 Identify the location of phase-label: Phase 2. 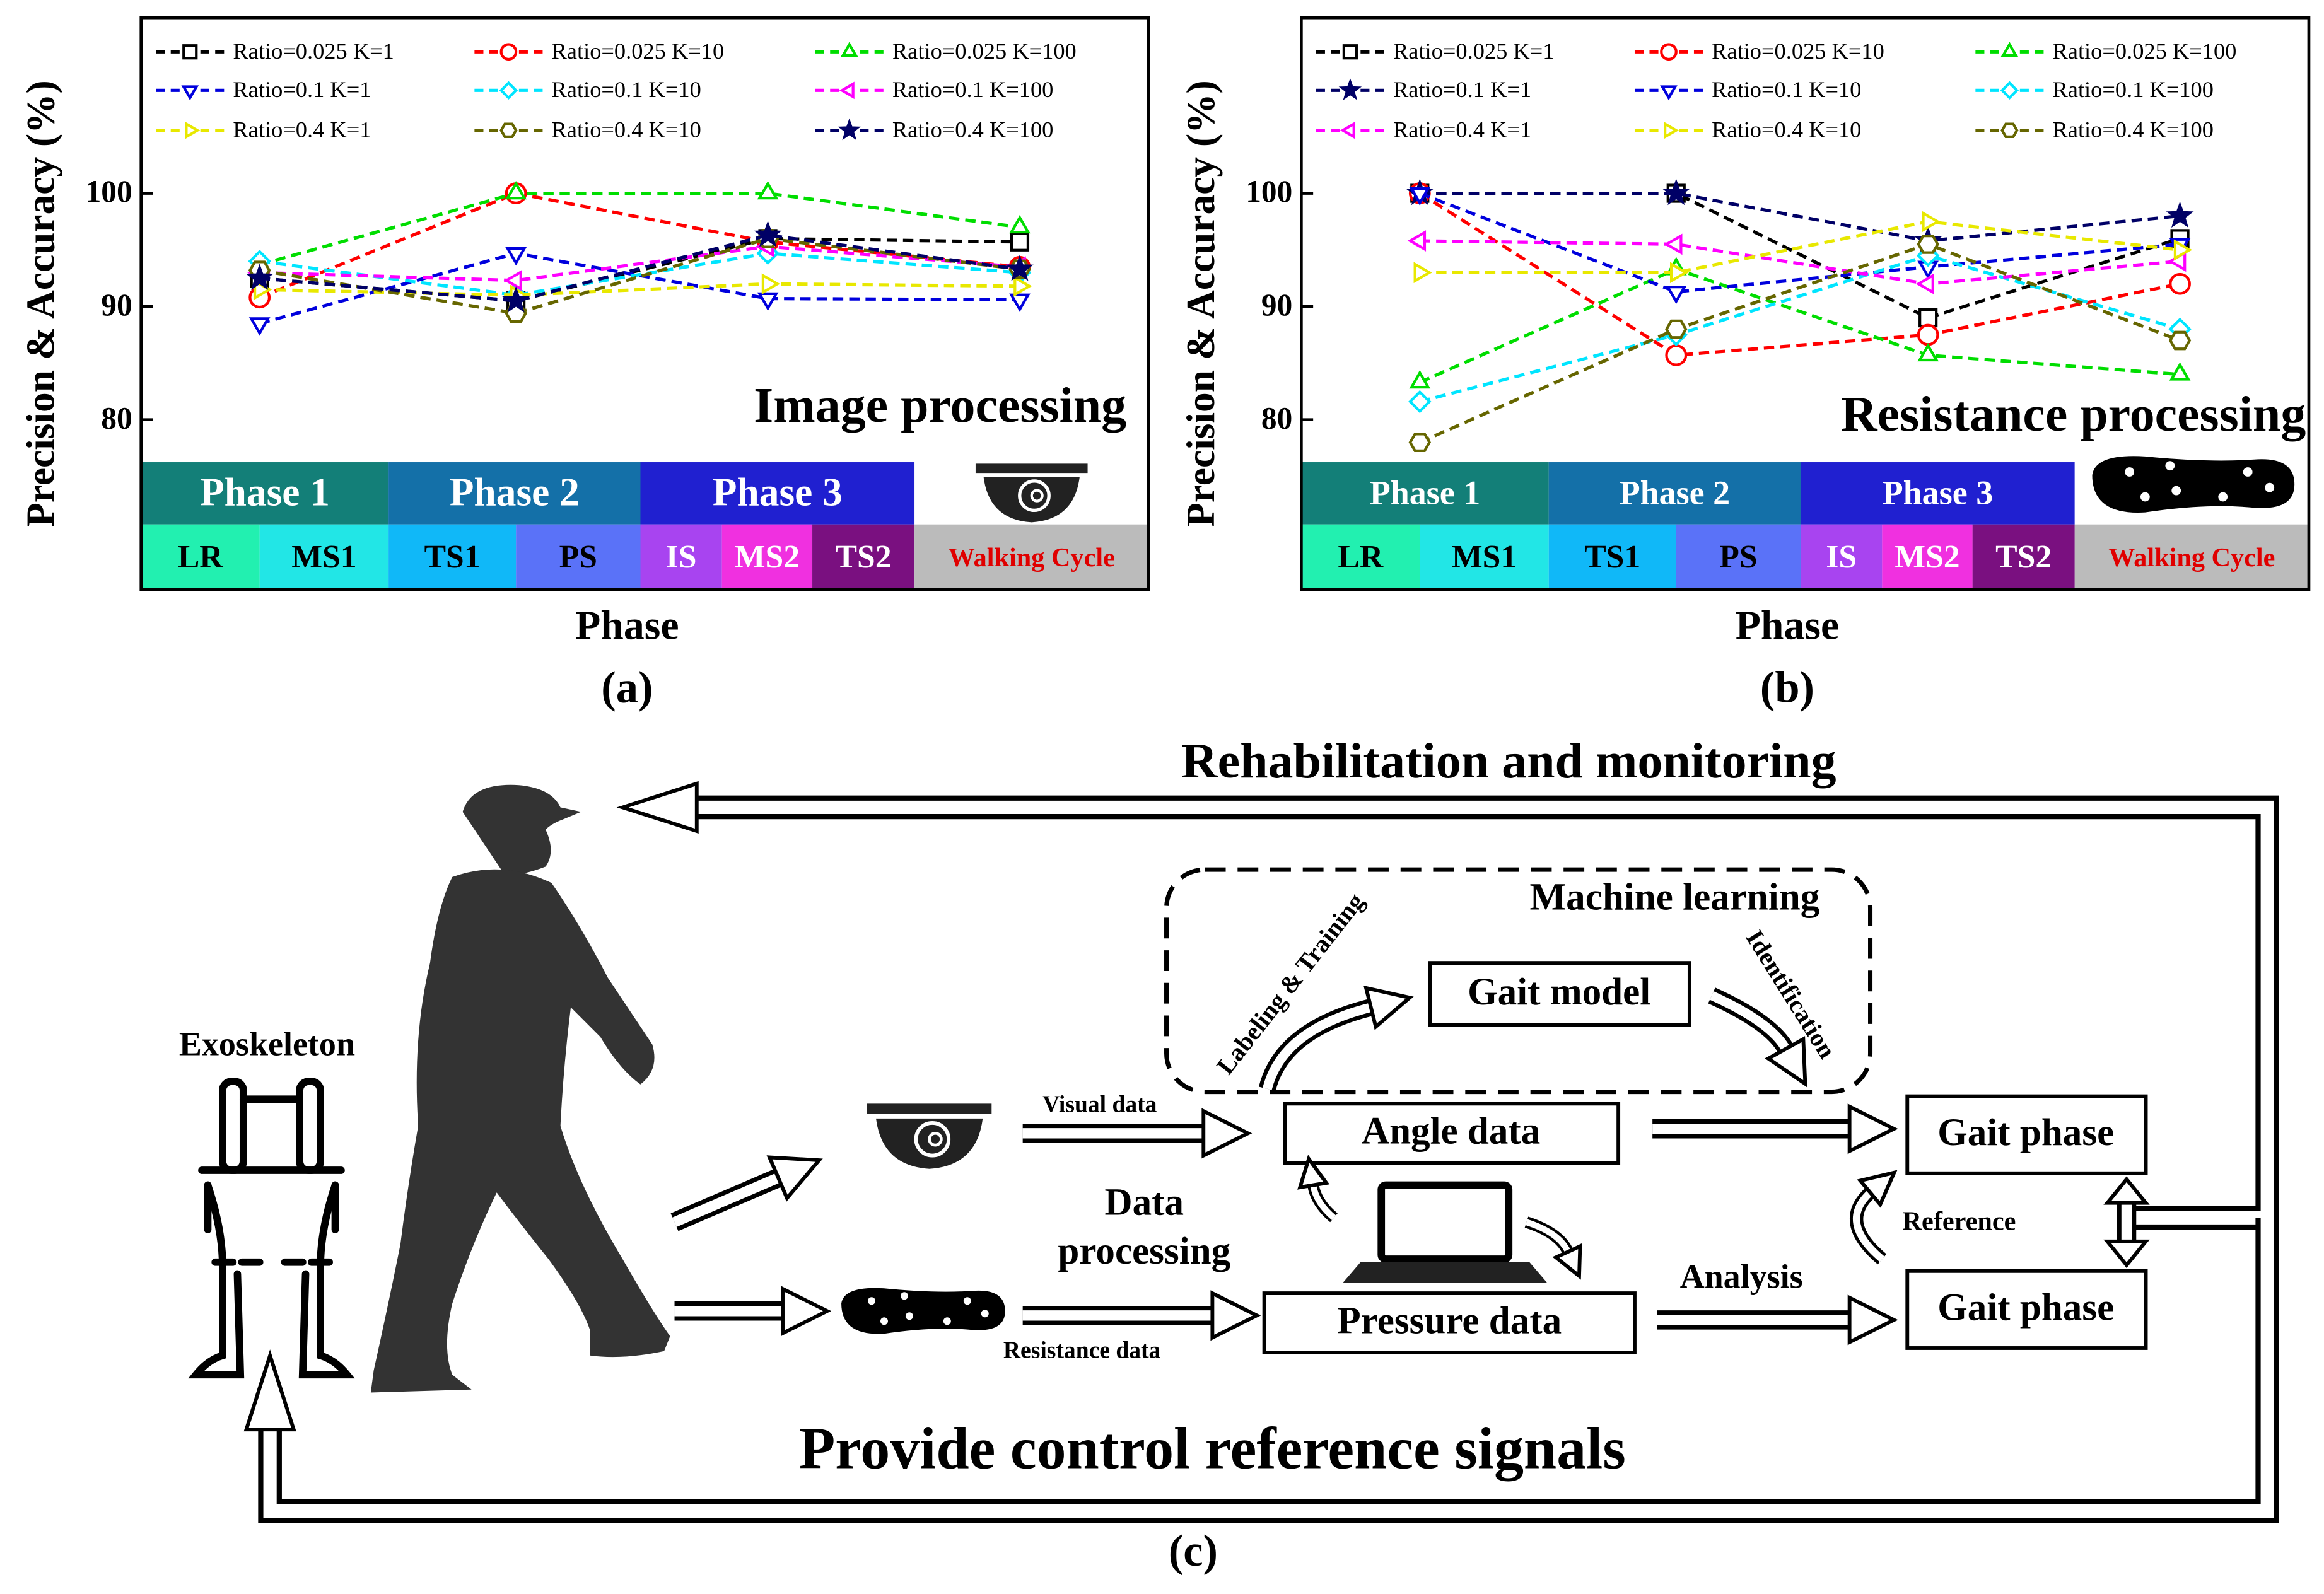
(1675, 493).